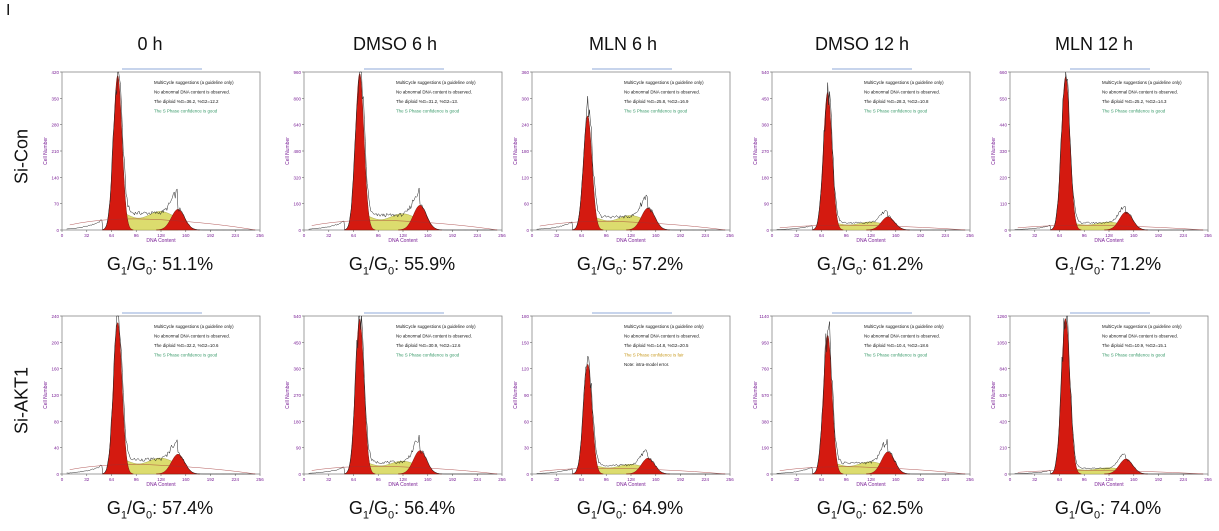  I want to click on column-header: DMSO 12 h, so click(862, 44).